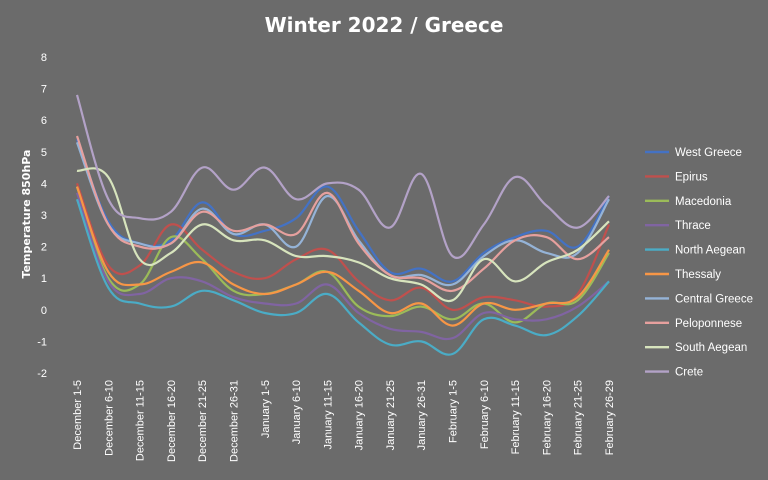 This screenshot has height=480, width=768. What do you see at coordinates (579, 417) in the screenshot?
I see `x-tick-label: February 21-25` at bounding box center [579, 417].